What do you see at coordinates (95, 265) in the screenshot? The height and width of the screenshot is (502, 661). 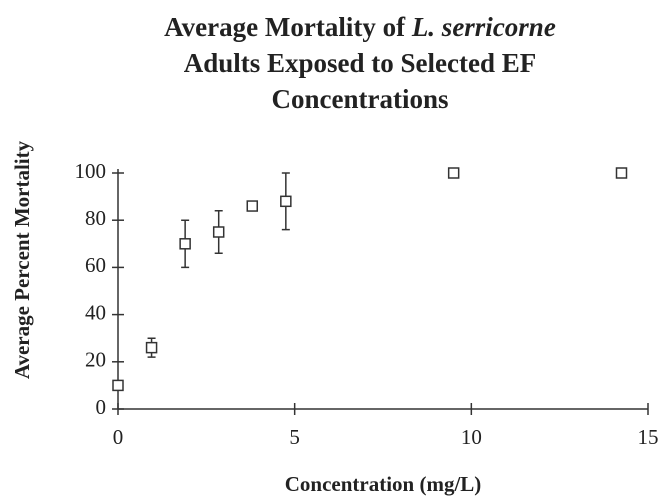 I see `y-tick-label: 60` at bounding box center [95, 265].